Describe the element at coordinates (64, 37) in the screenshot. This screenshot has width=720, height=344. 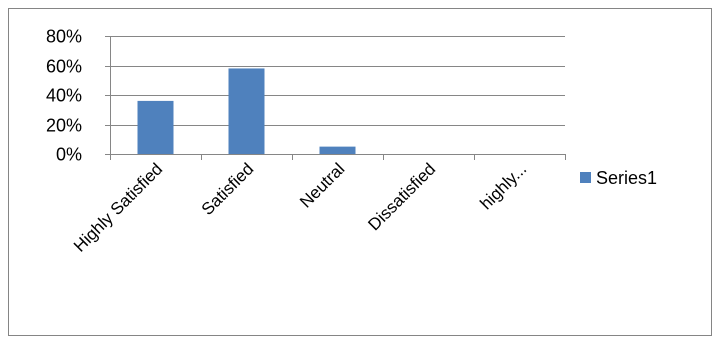
I see `y-tick-label: 80%` at that location.